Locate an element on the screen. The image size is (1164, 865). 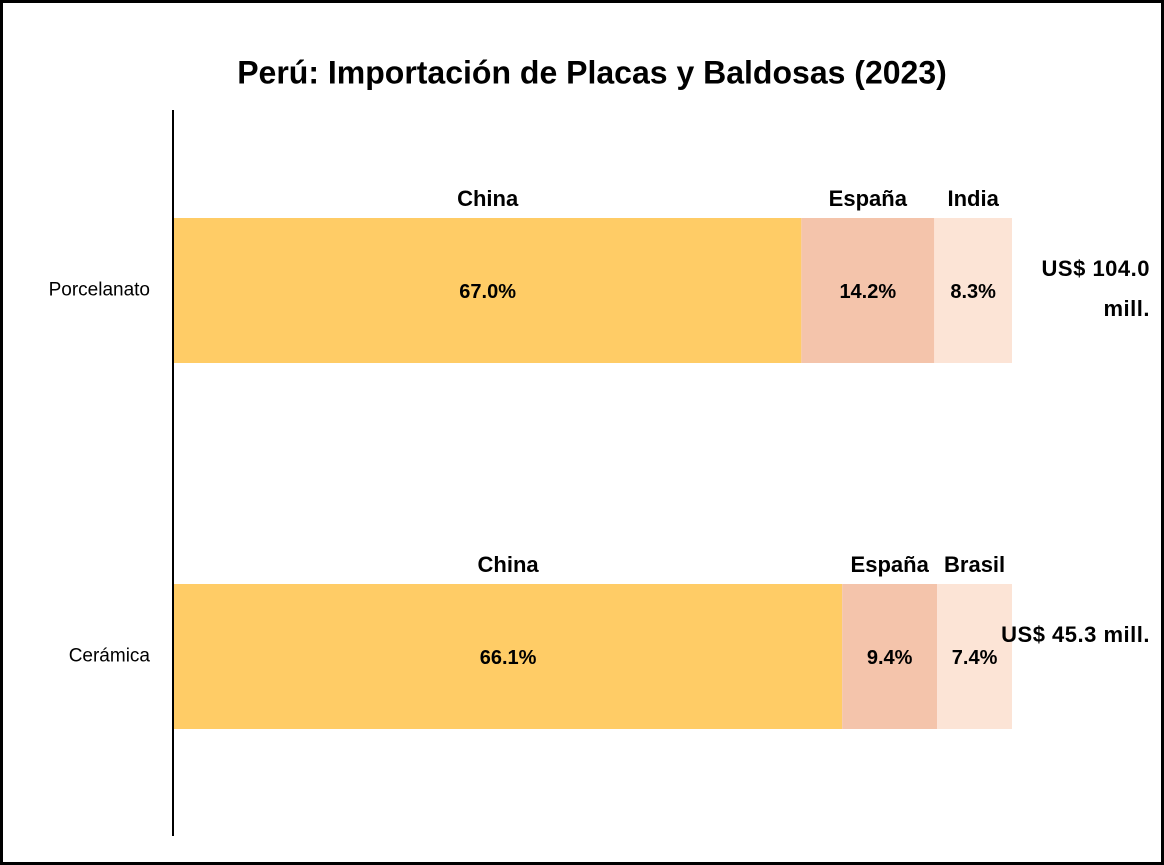
value-label: 7.4% is located at coordinates (975, 658).